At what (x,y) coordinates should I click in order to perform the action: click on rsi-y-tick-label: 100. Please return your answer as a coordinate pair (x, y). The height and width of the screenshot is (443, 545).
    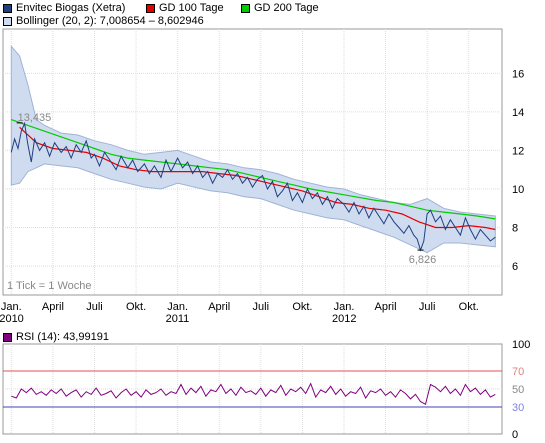
    Looking at the image, I should click on (521, 345).